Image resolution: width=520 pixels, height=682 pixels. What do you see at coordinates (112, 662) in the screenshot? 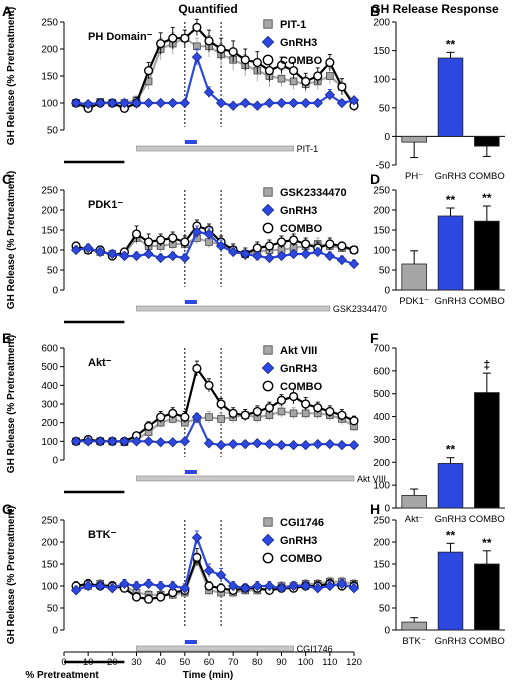
I see `x-tick-label: 20` at bounding box center [112, 662].